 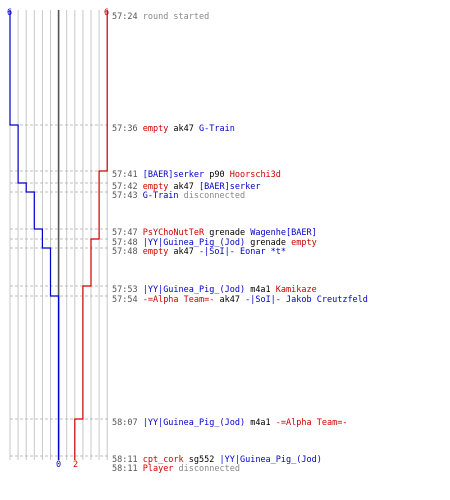 I want to click on red-team-start-count: 6, so click(x=106, y=13).